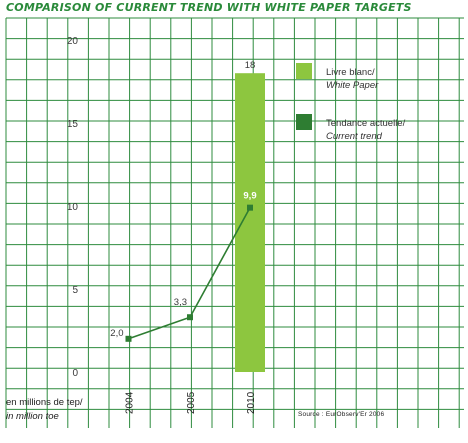 The image size is (468, 443). I want to click on point-data-label: 9,9, so click(249, 196).